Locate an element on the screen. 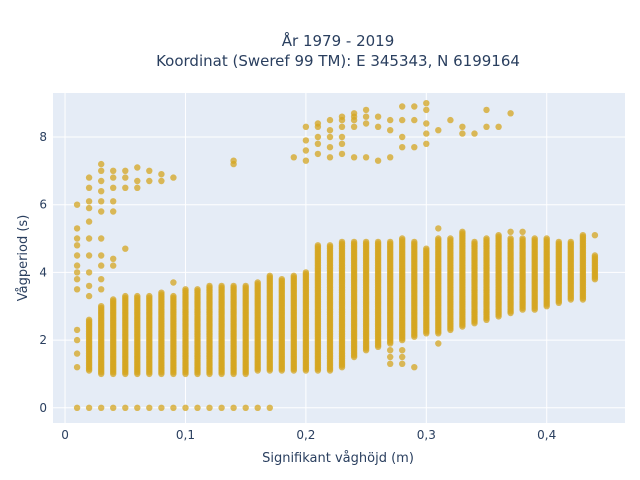 The height and width of the screenshot is (480, 640). x-axis-ticks: 0 0,1 0,2 0,3 0,4 is located at coordinates (308, 435).